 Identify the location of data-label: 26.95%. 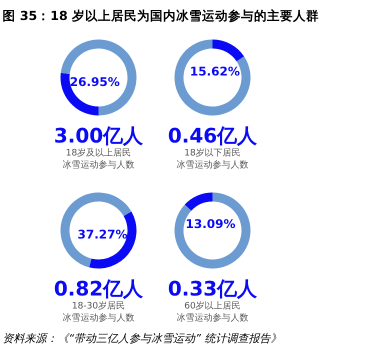
(95, 82).